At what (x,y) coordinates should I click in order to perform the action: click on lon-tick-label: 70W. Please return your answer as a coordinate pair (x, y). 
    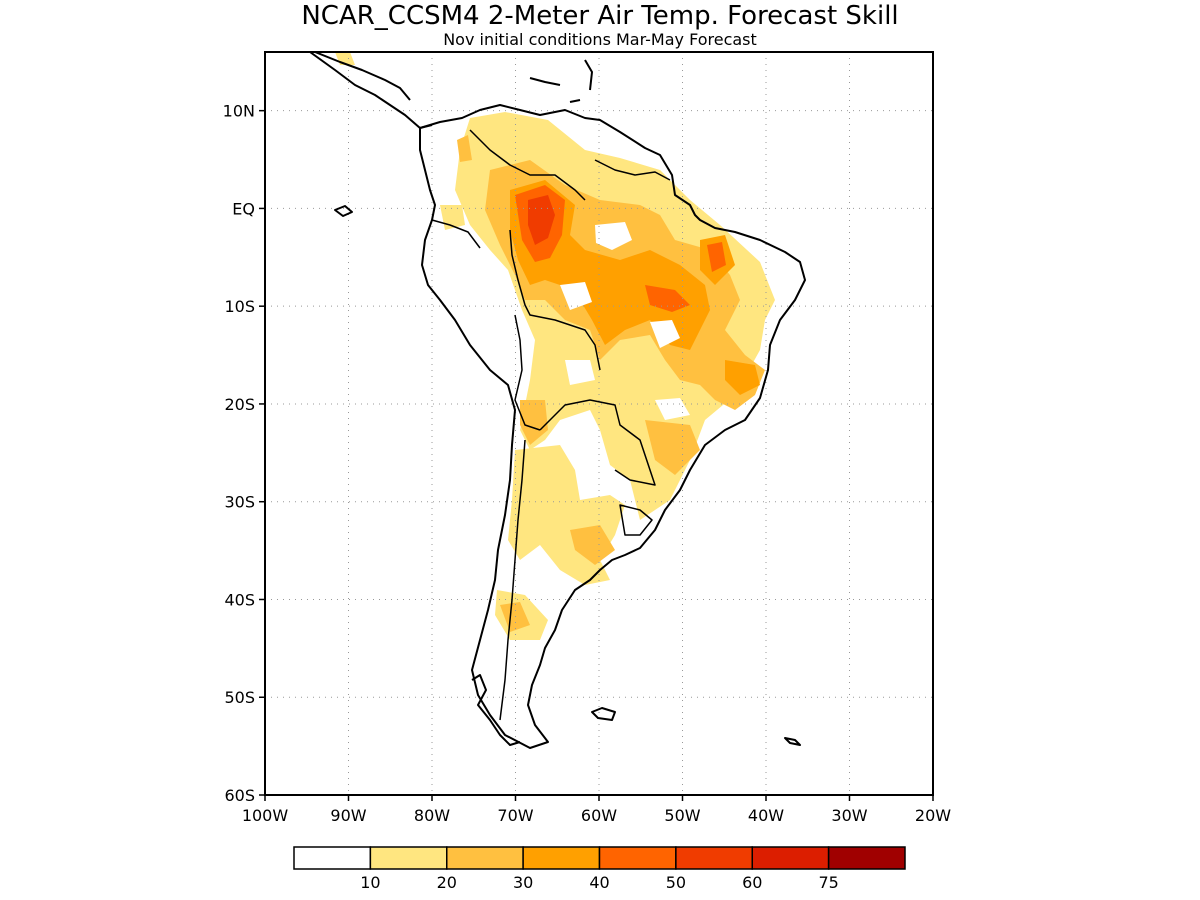
    Looking at the image, I should click on (515, 815).